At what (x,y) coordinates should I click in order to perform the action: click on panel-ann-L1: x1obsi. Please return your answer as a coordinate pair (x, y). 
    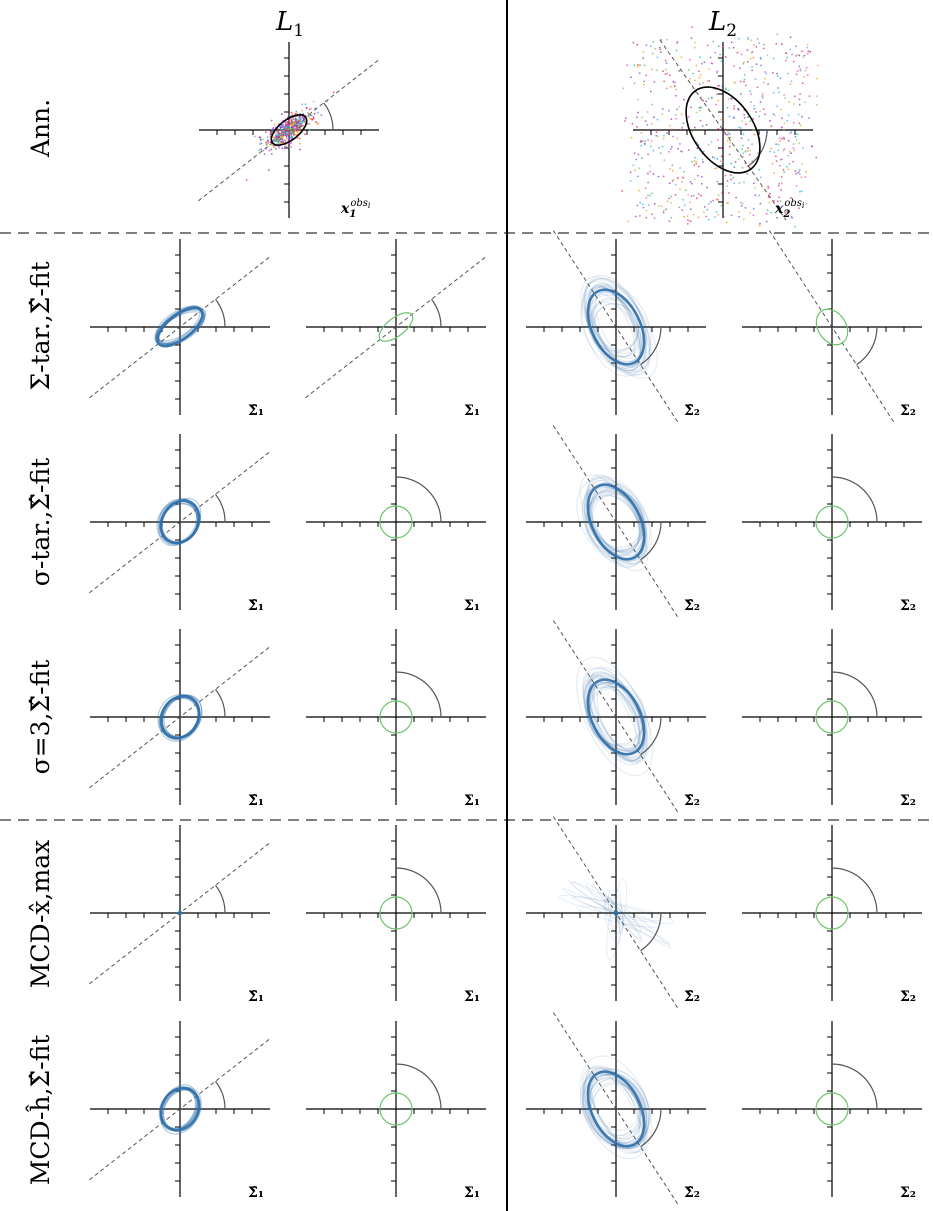
    Looking at the image, I should click on (289, 131).